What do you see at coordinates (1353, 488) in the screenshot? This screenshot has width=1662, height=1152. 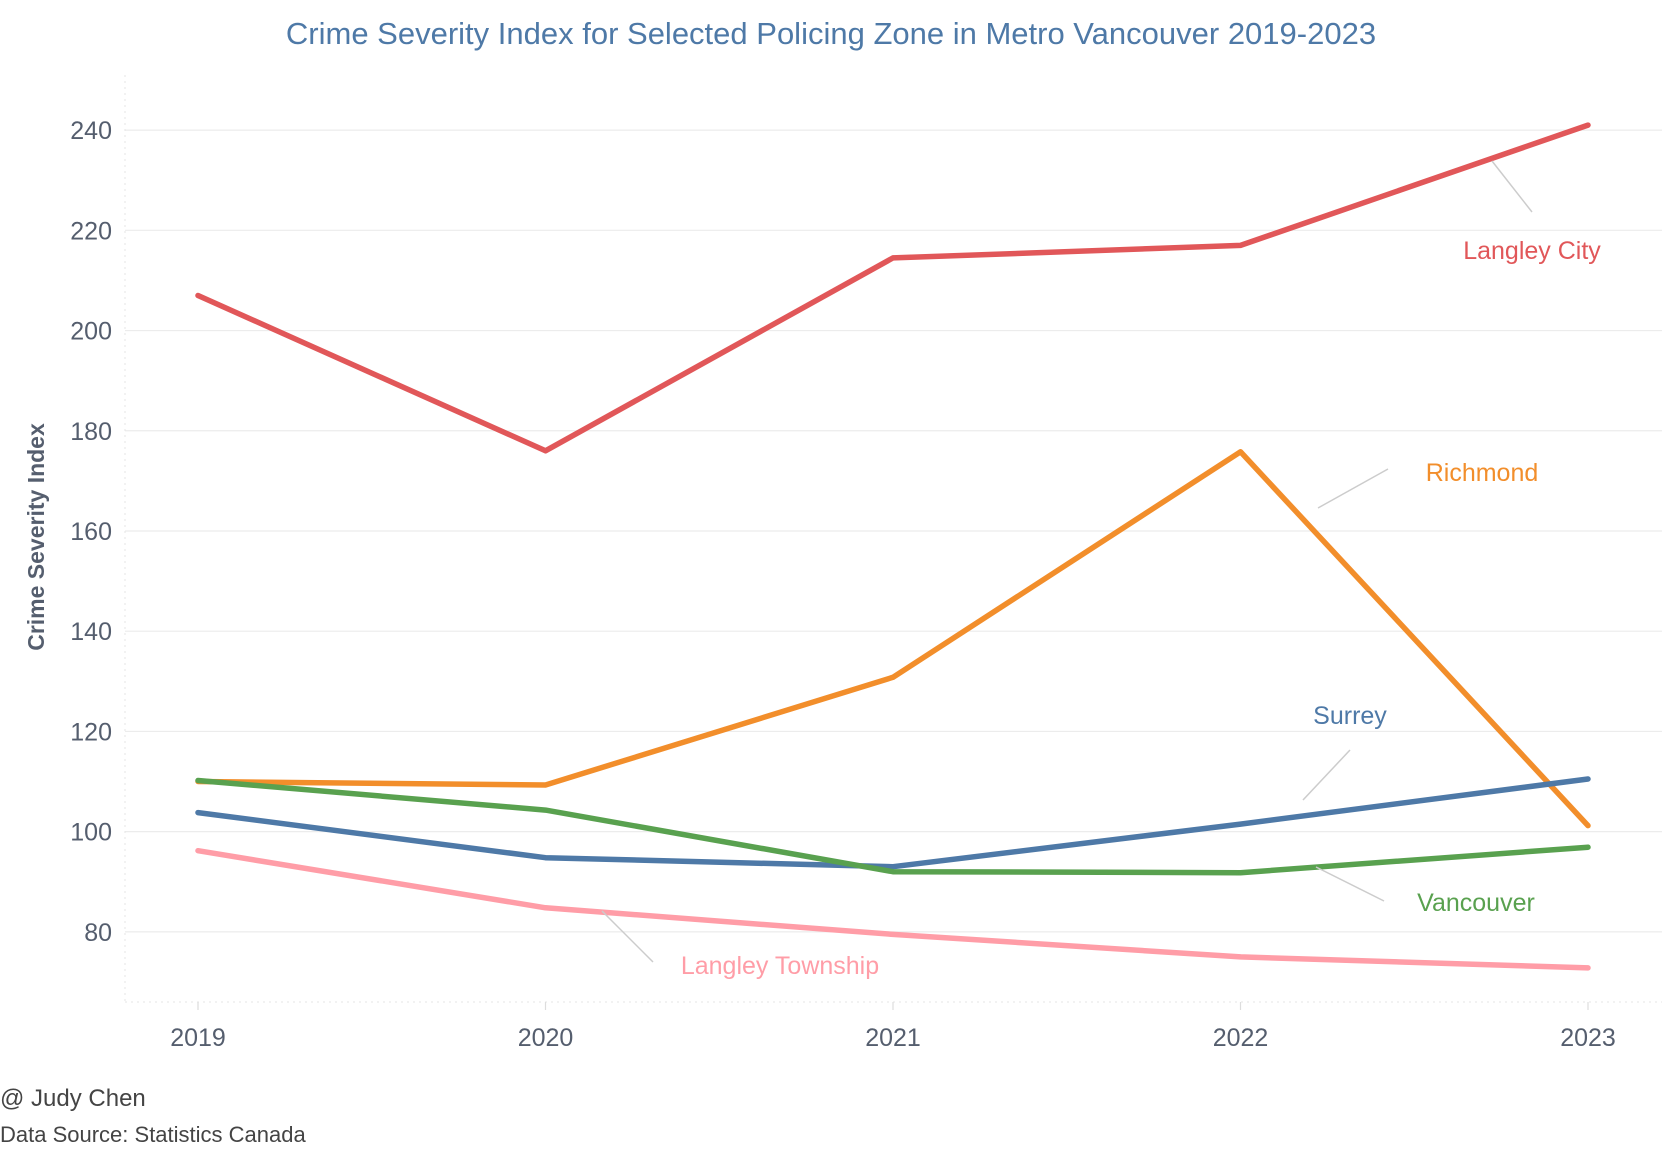 I see `leader-line-richmond` at bounding box center [1353, 488].